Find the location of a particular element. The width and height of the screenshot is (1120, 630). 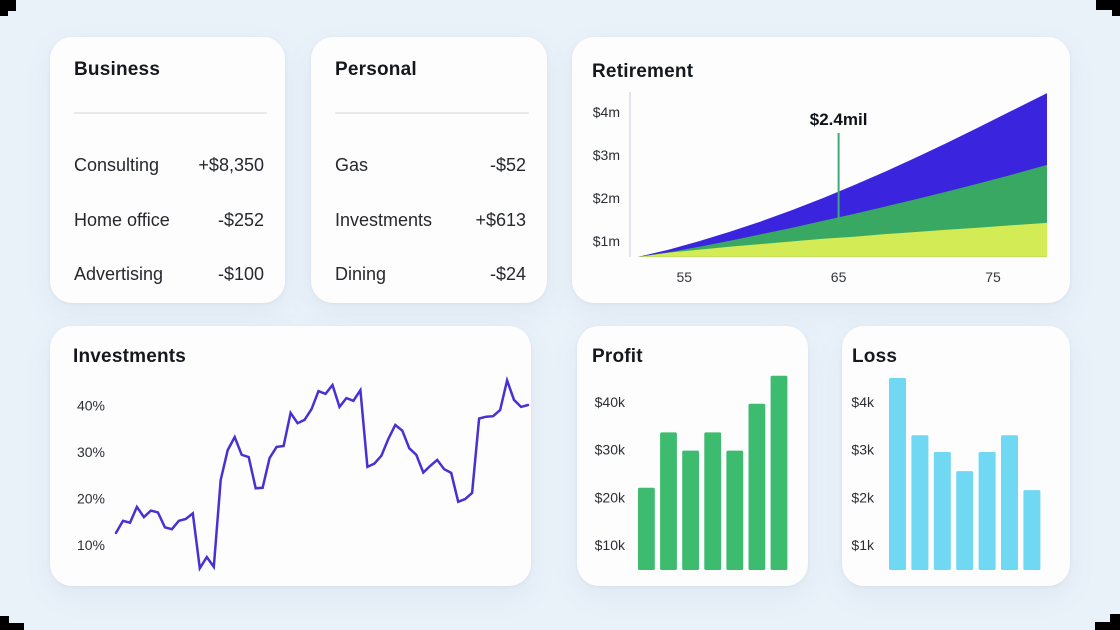

row-label: Consulting is located at coordinates (117, 164).